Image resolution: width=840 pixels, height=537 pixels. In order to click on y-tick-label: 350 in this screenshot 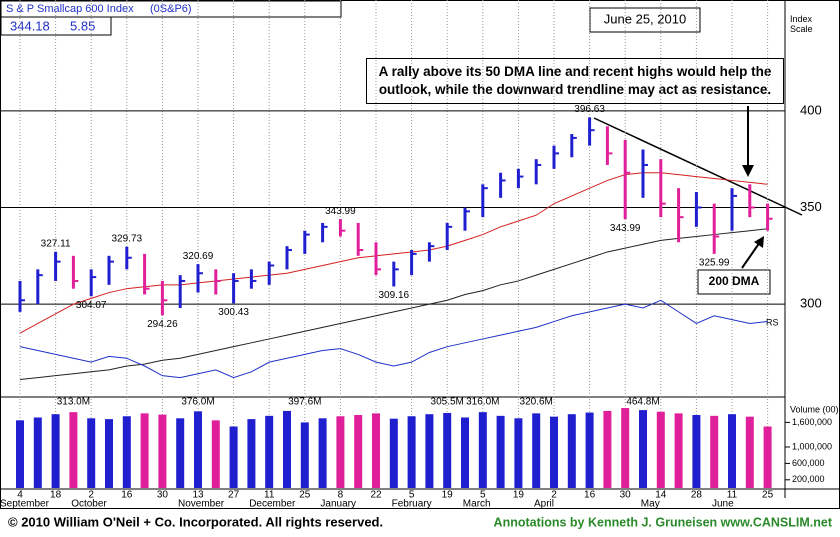, I will do `click(811, 206)`.